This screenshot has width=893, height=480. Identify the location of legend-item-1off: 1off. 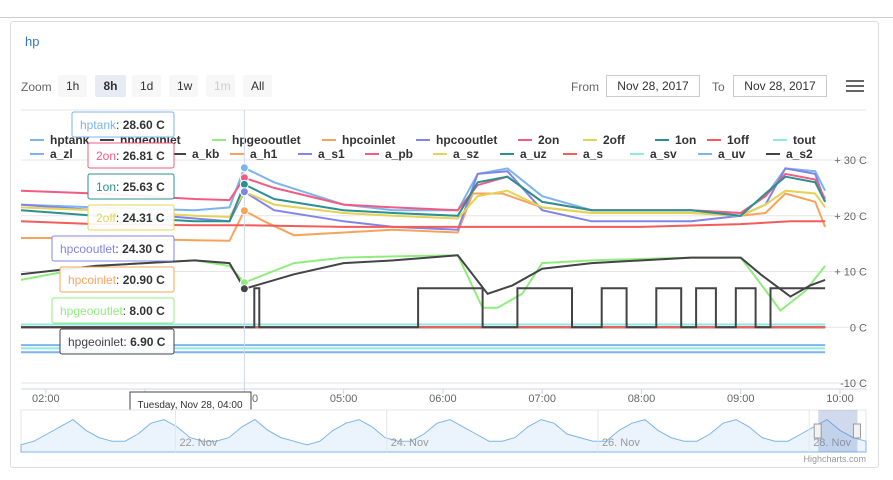
(738, 140).